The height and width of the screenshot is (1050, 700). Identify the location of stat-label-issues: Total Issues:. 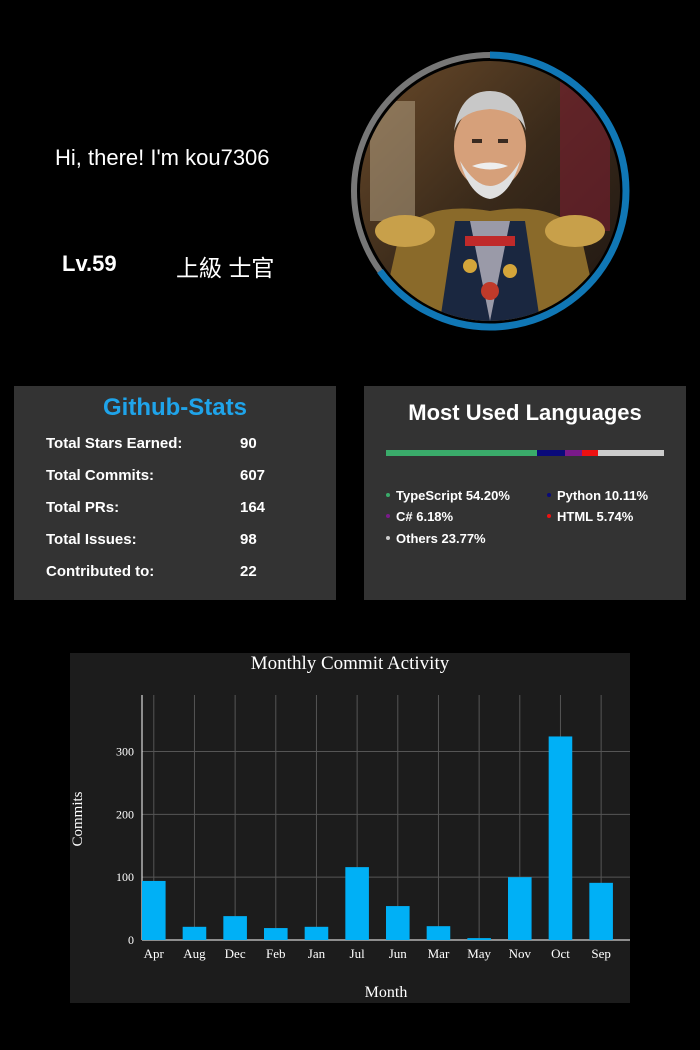
(91, 539).